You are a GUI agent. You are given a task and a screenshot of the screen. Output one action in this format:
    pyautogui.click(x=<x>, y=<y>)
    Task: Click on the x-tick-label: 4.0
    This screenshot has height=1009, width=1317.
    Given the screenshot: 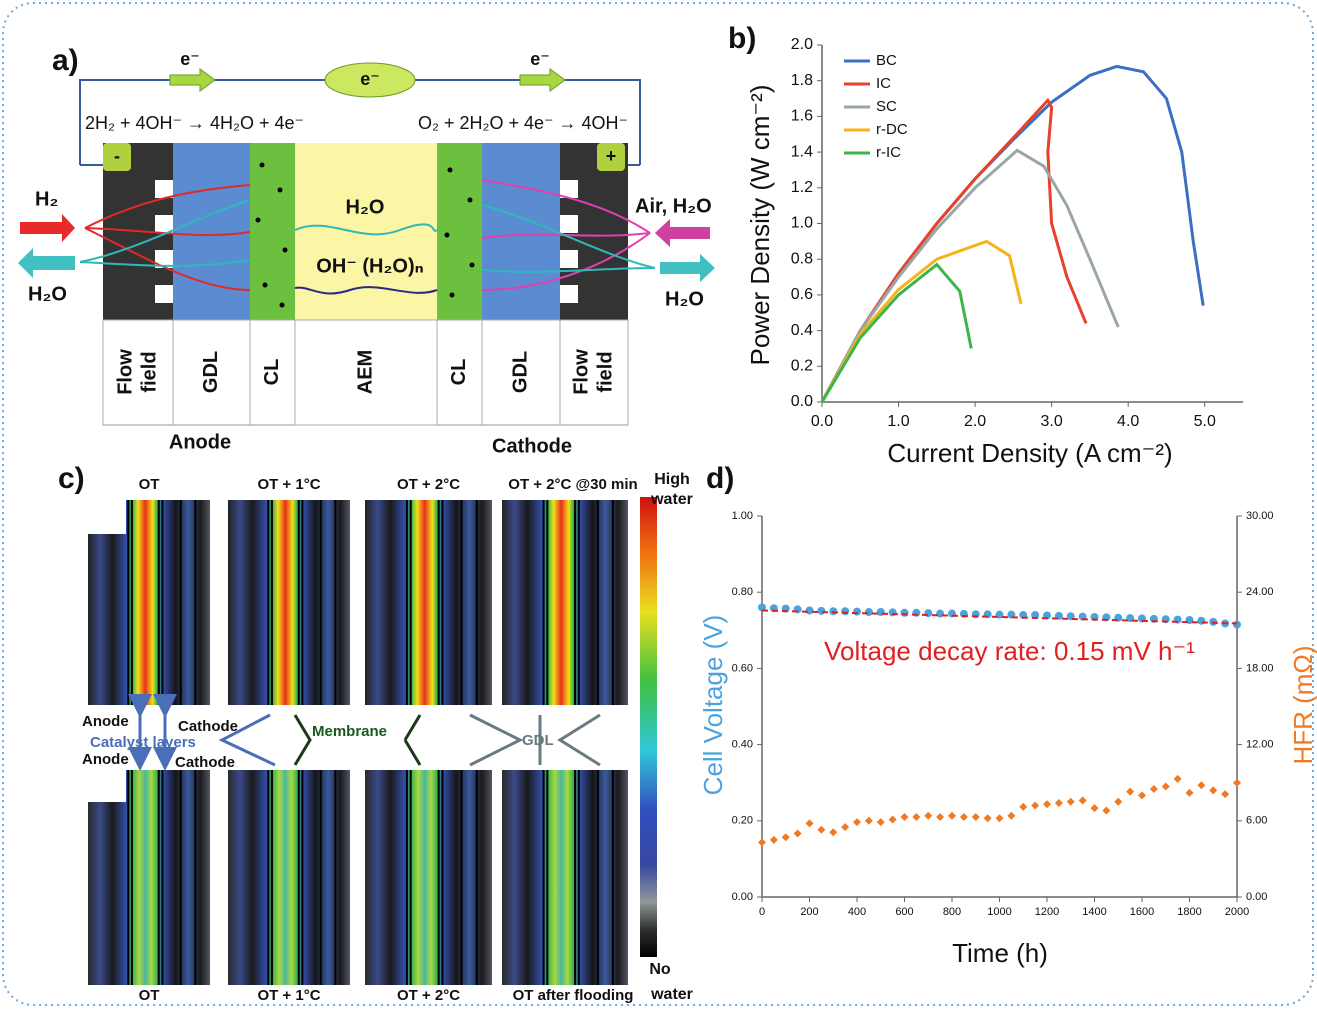 What is the action you would take?
    pyautogui.click(x=1128, y=421)
    